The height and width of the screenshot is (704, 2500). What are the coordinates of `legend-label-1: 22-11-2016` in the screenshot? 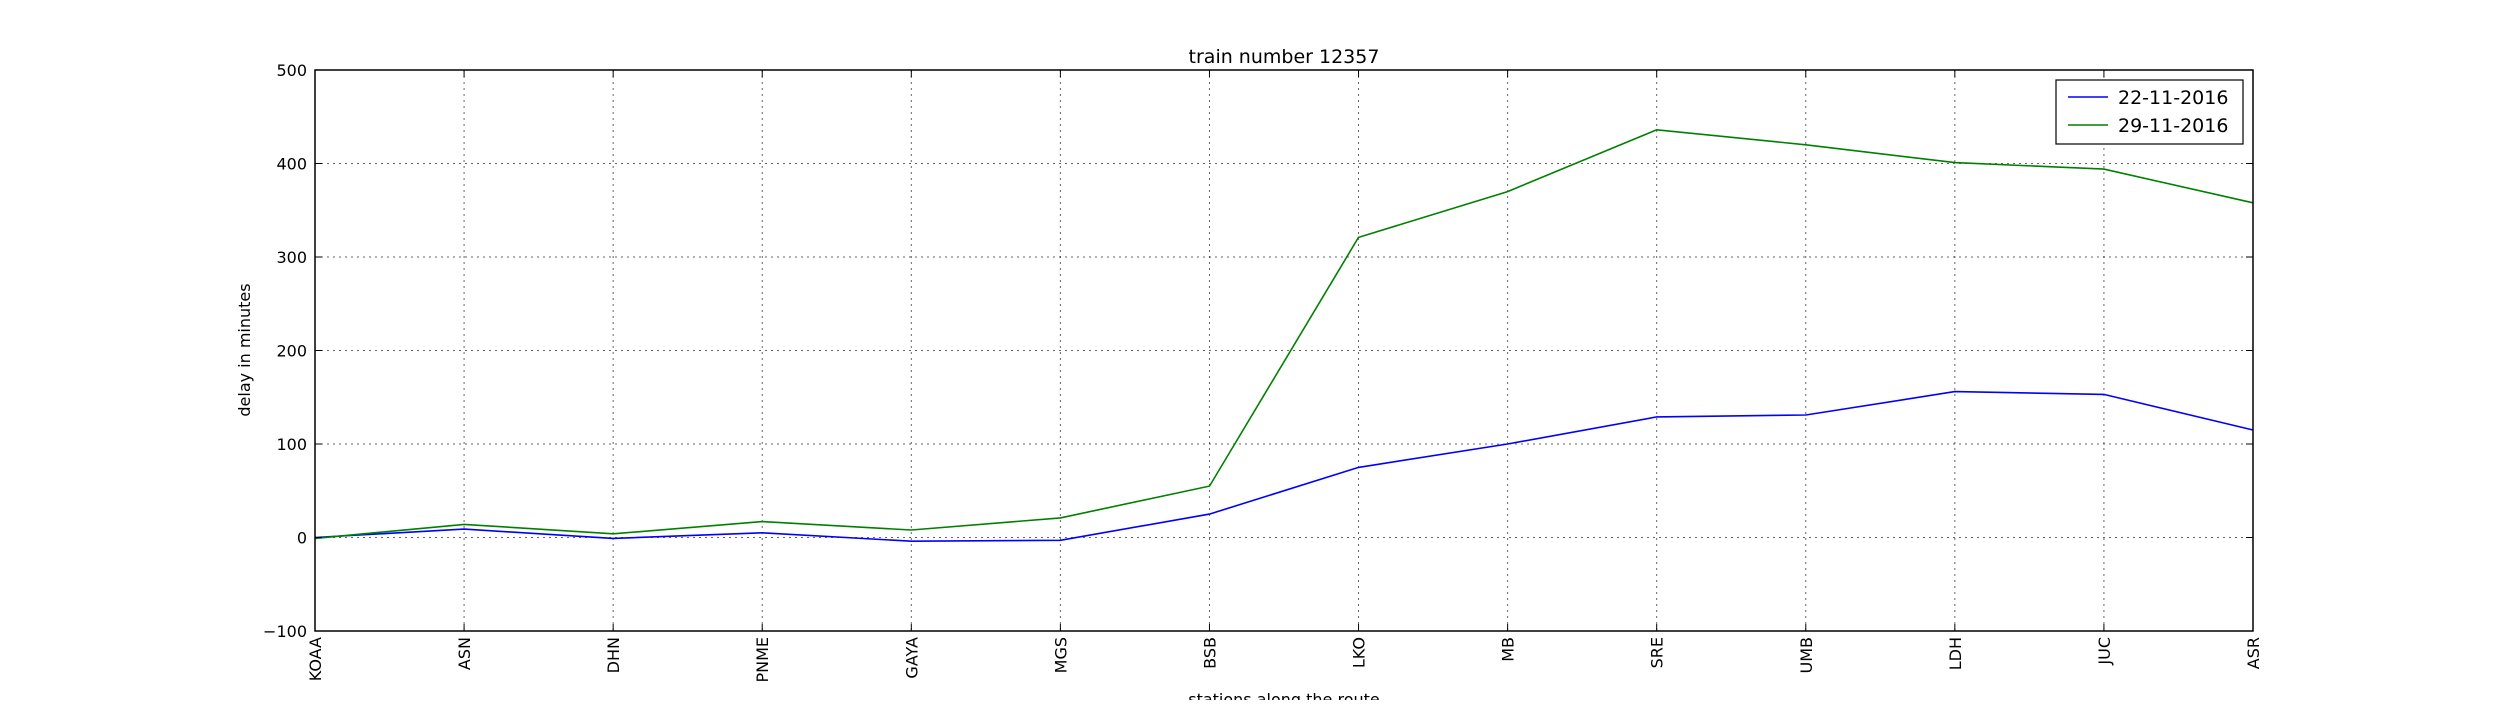 It's located at (2173, 98).